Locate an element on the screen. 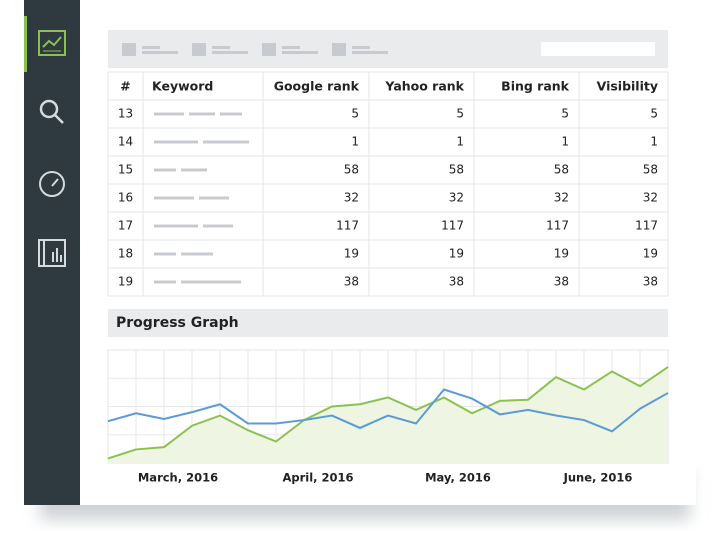  table-cell: 17 is located at coordinates (125, 226).